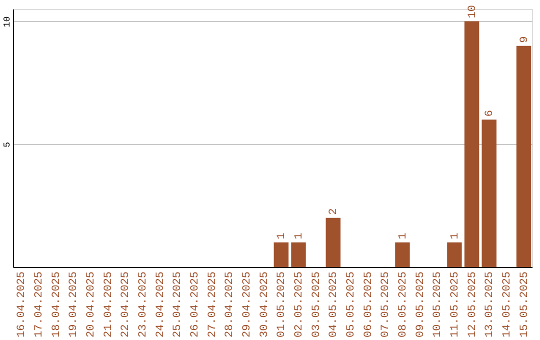 This screenshot has height=340, width=540. Describe the element at coordinates (507, 305) in the screenshot. I see `x-tick-label: 14.05.2025` at that location.